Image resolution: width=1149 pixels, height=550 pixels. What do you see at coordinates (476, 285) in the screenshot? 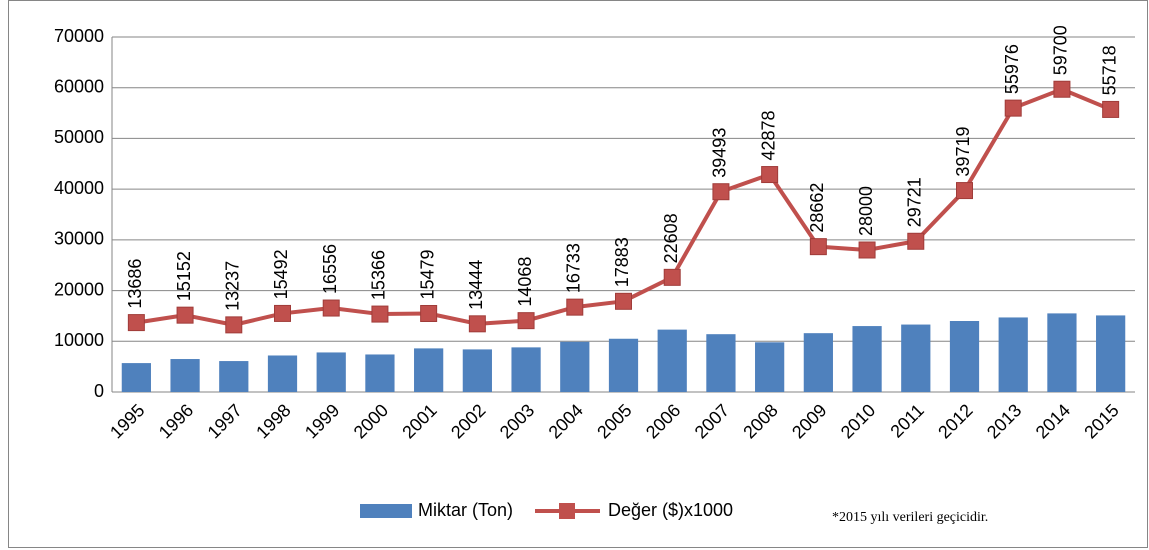
I see `data-label: 13444` at bounding box center [476, 285].